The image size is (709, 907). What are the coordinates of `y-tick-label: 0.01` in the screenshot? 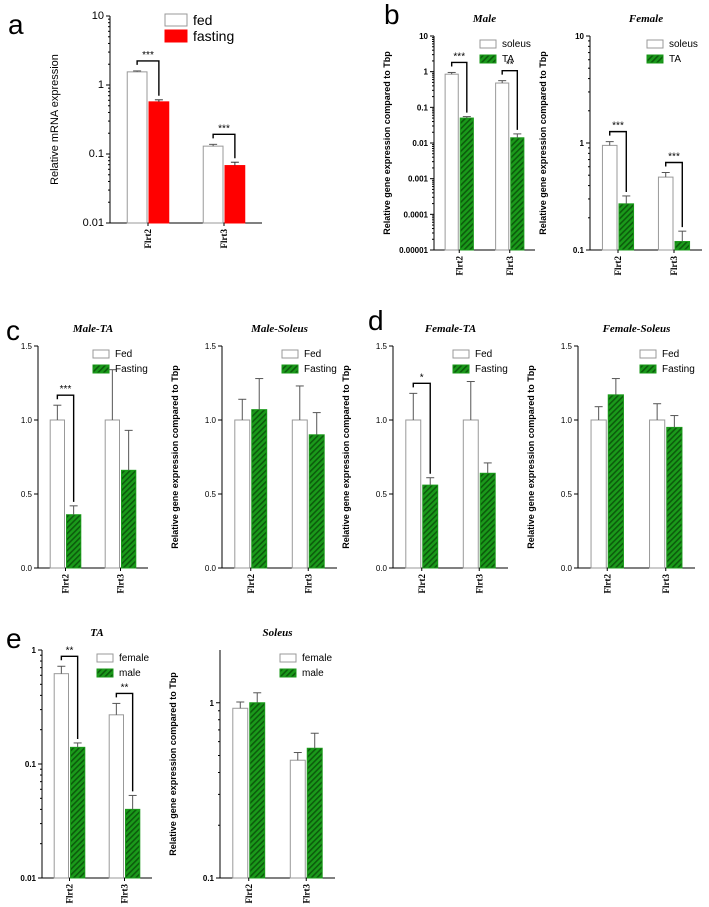 It's located at (420, 143).